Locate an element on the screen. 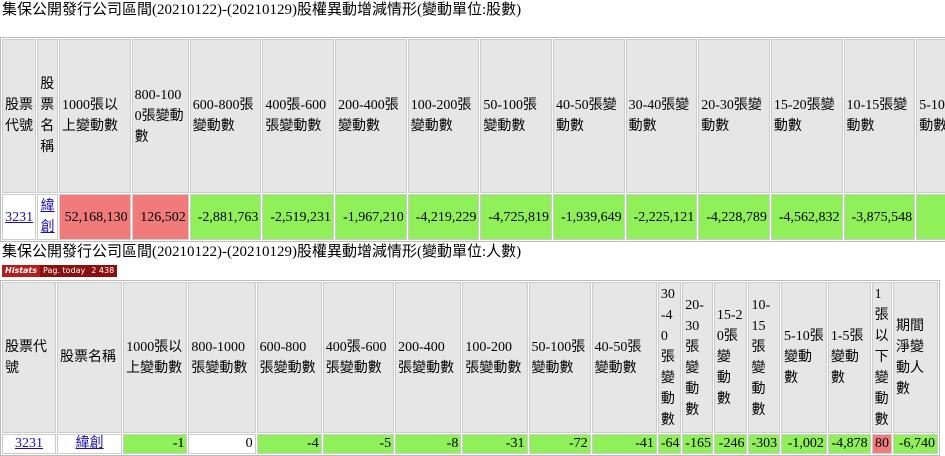 Image resolution: width=945 pixels, height=456 pixels. cell: -72 is located at coordinates (559, 444).